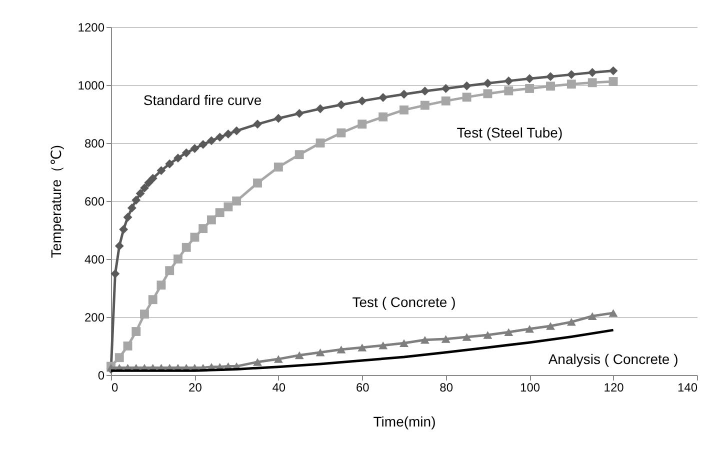 The height and width of the screenshot is (455, 718). What do you see at coordinates (530, 387) in the screenshot?
I see `x-tick-label: 100` at bounding box center [530, 387].